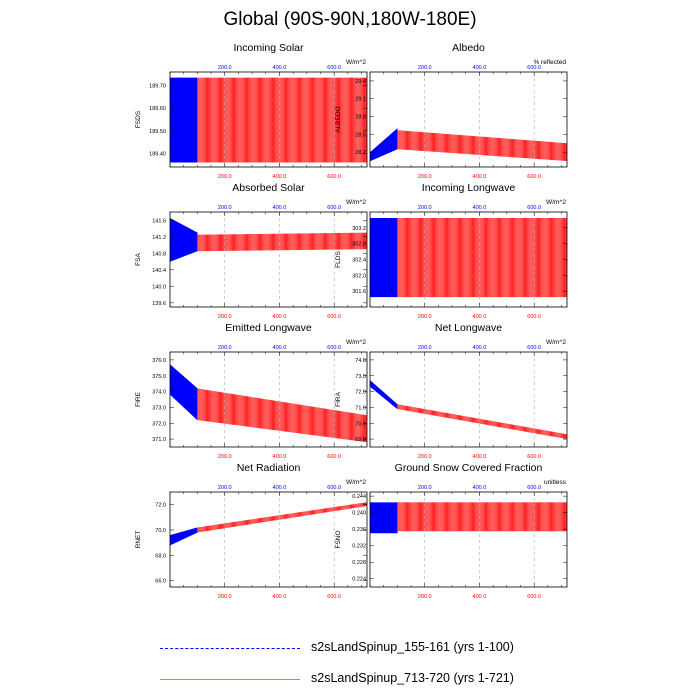 The image size is (700, 700). What do you see at coordinates (359, 229) in the screenshot?
I see `y-tick-label: 303.2` at bounding box center [359, 229].